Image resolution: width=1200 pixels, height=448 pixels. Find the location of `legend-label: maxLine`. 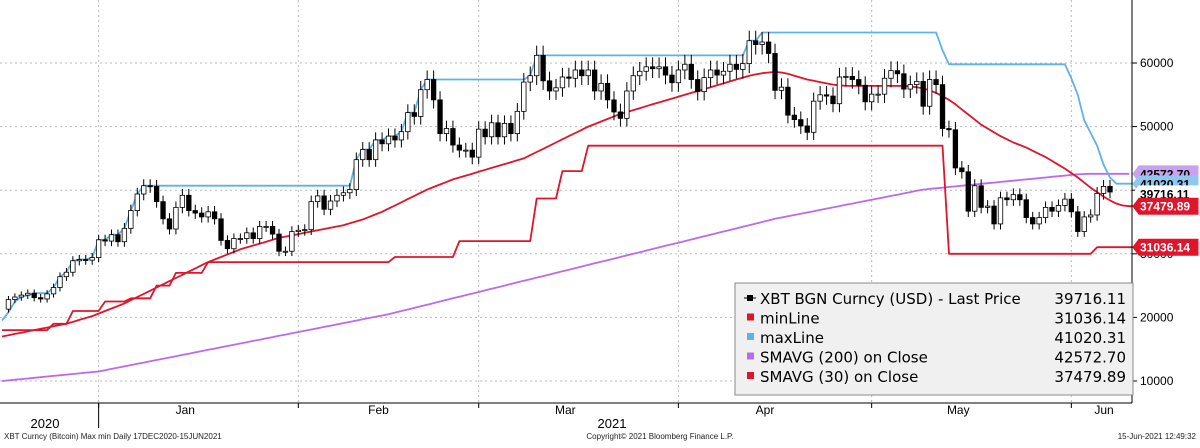

legend-label: maxLine is located at coordinates (792, 338).